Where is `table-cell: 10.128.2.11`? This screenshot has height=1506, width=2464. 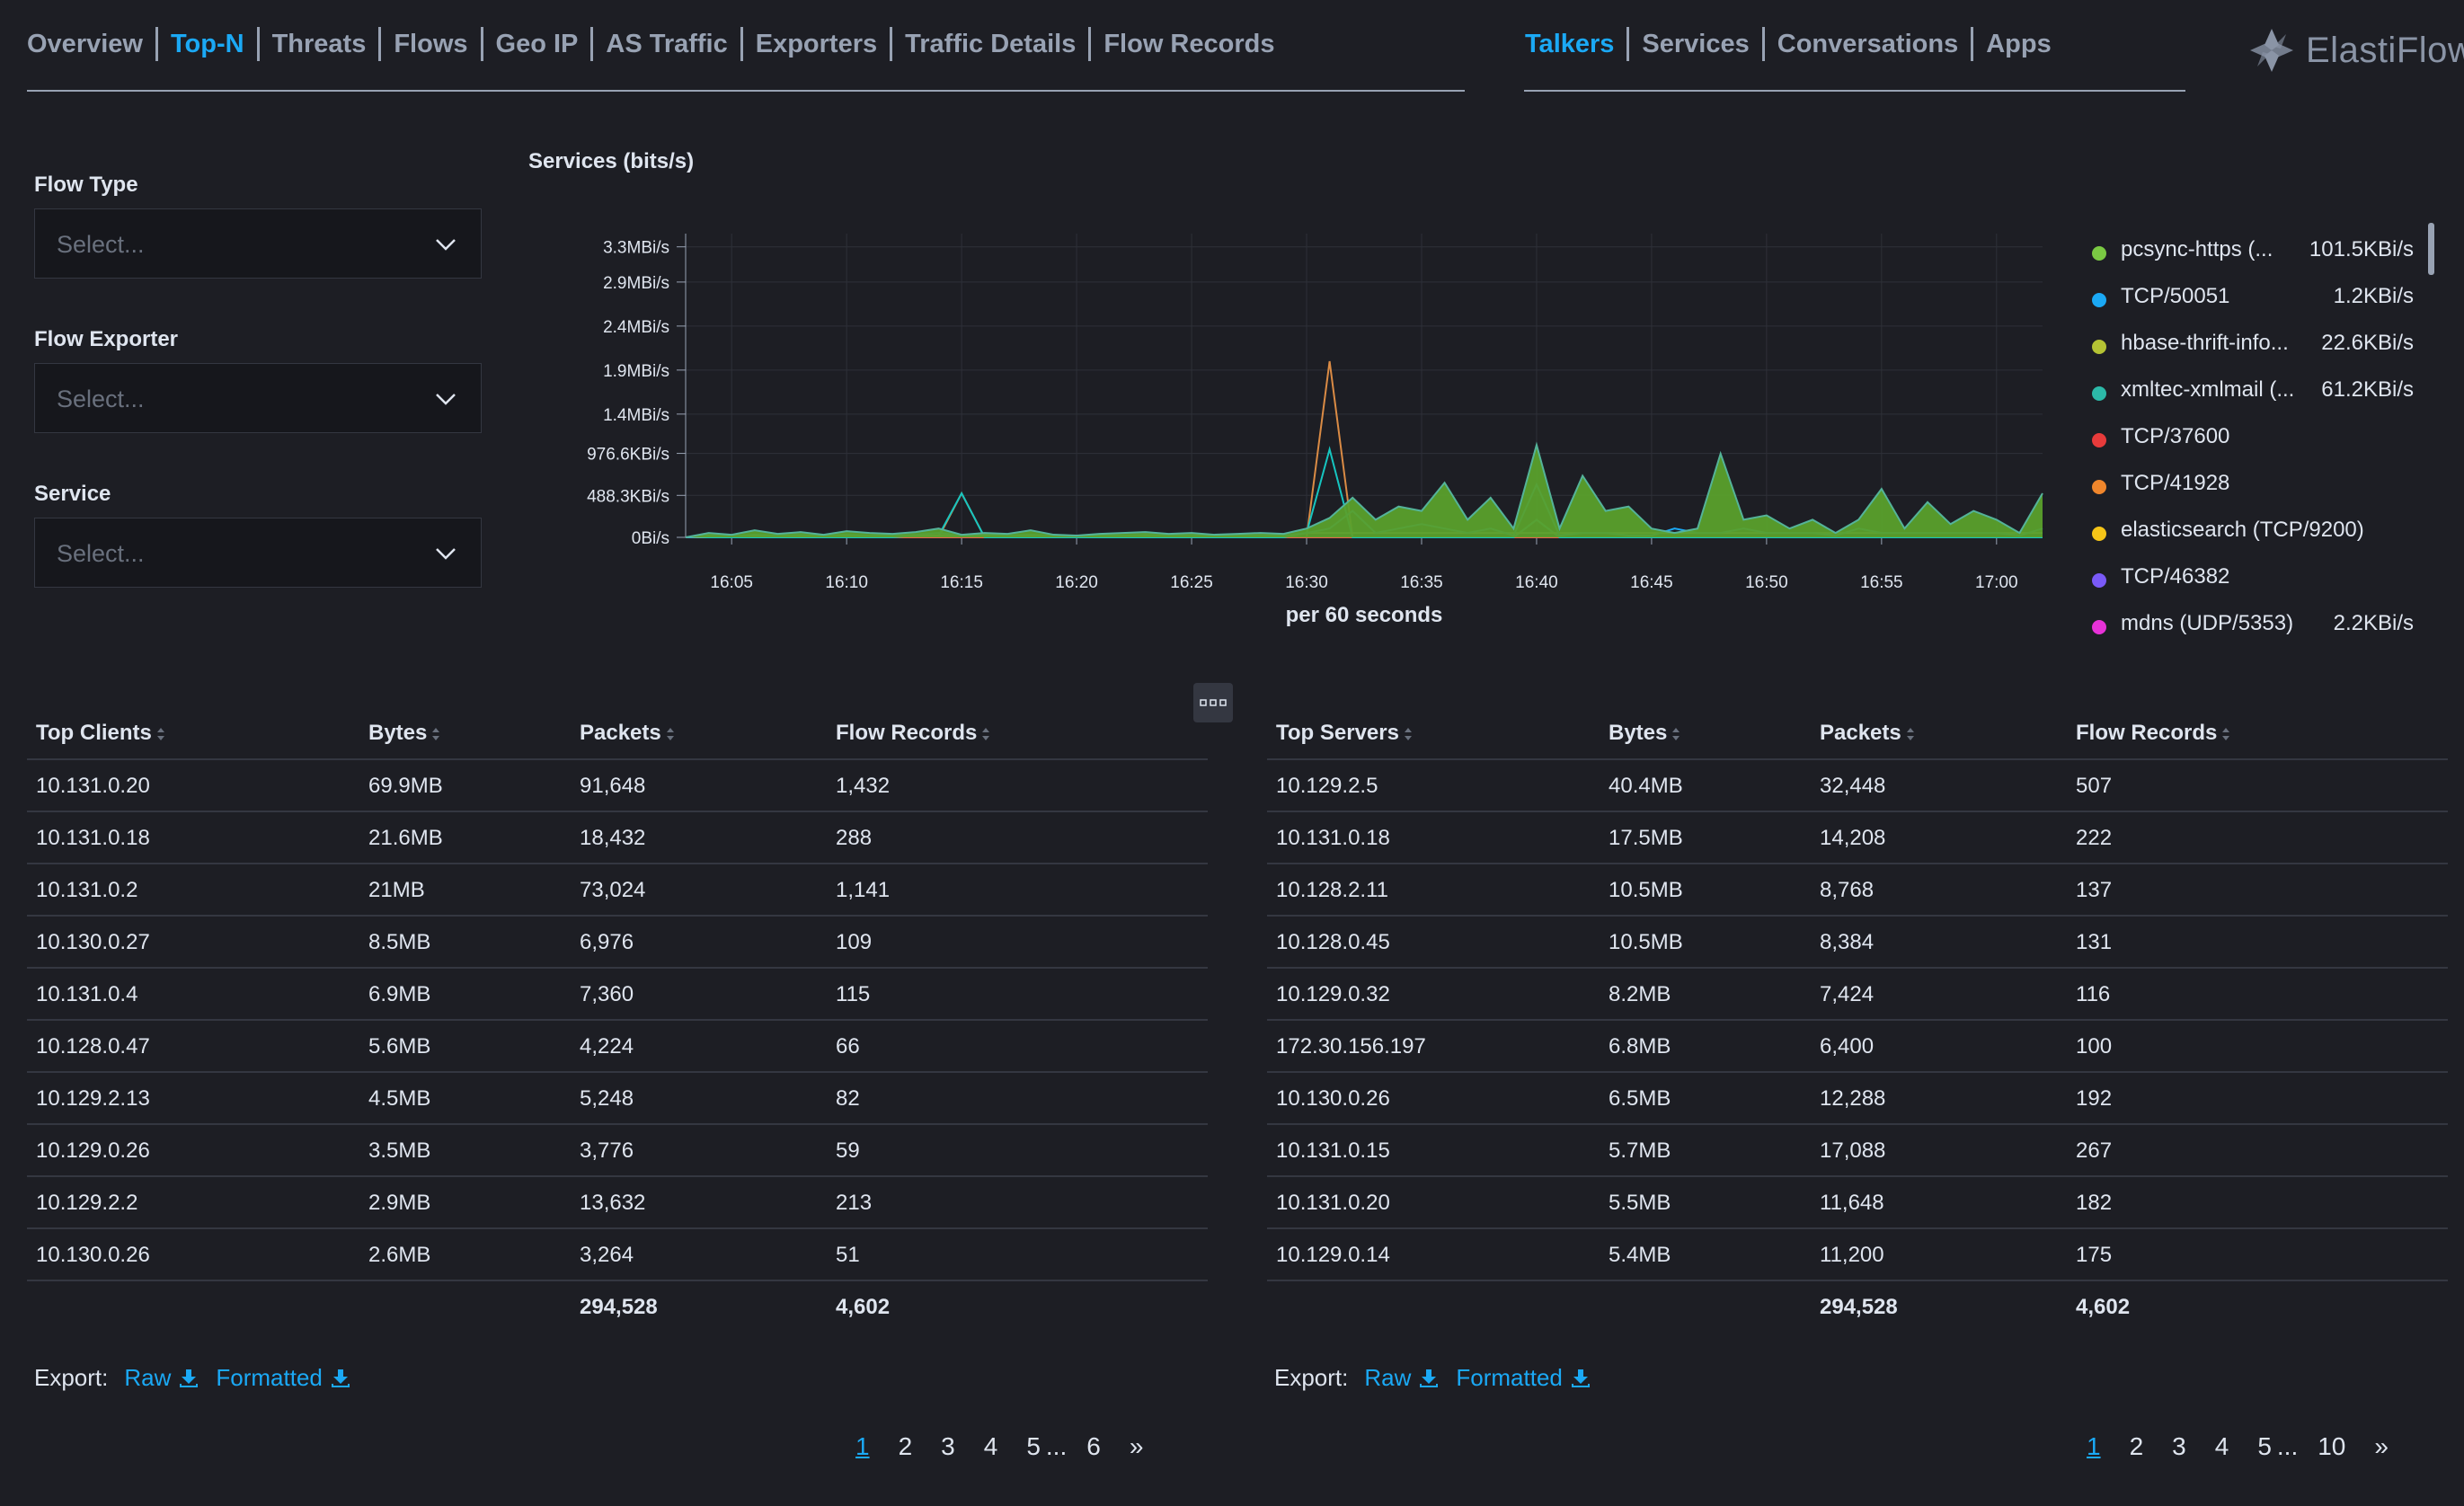
table-cell: 10.128.2.11 is located at coordinates (1332, 890).